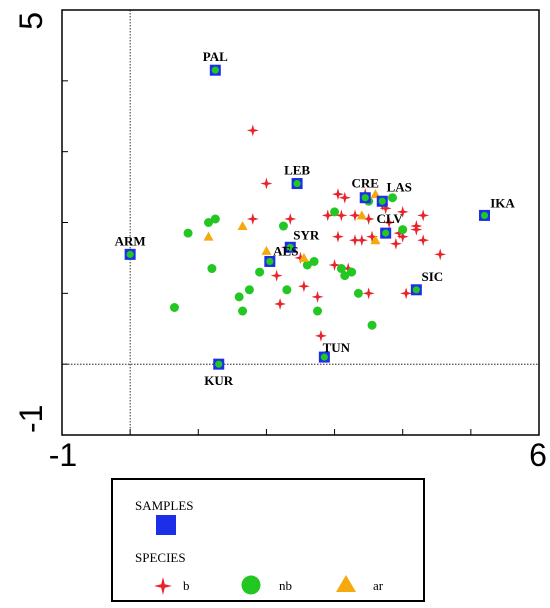 This screenshot has width=550, height=608. Describe the element at coordinates (160, 557) in the screenshot. I see `legend-species-title: SPECIES` at that location.